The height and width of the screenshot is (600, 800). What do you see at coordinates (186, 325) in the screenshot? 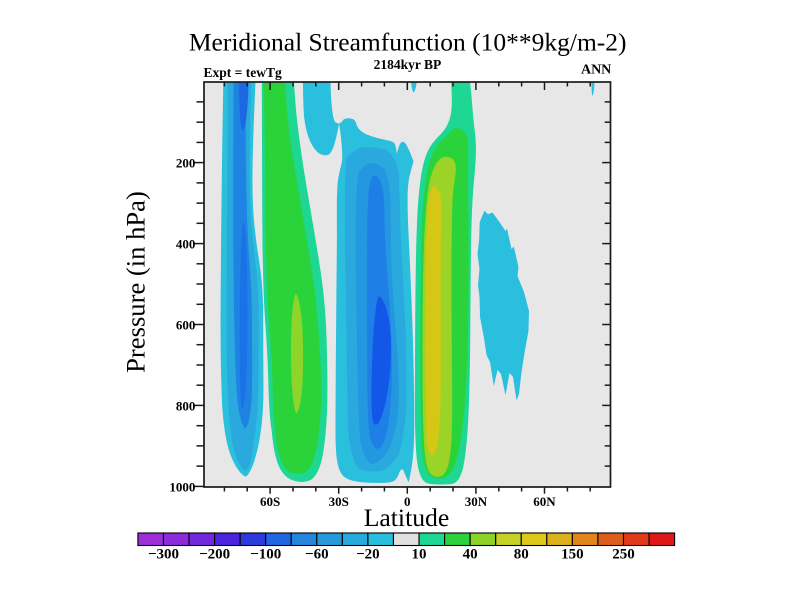
I see `svg-text: 600` at bounding box center [186, 325].